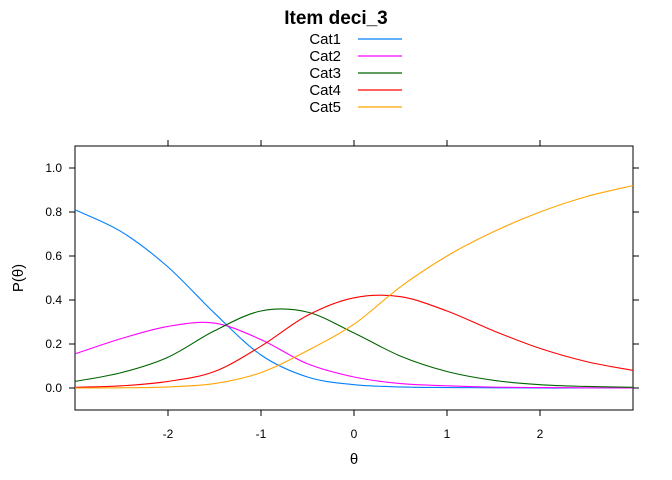  I want to click on legend-label-cat3: Cat3, so click(325, 73).